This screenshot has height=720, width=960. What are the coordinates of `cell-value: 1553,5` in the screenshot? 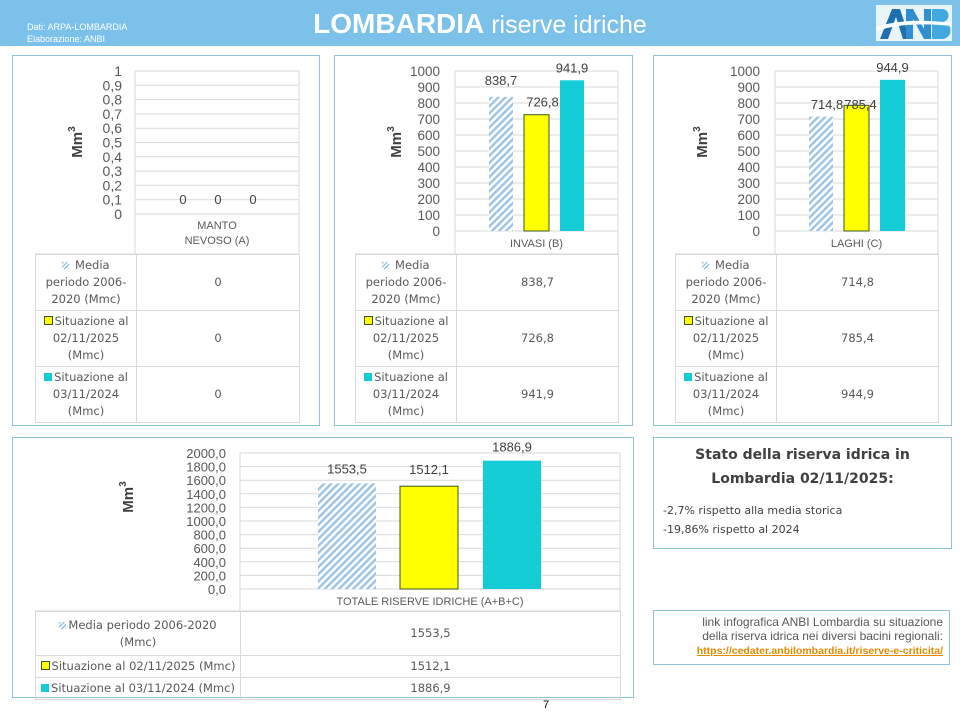 It's located at (430, 633).